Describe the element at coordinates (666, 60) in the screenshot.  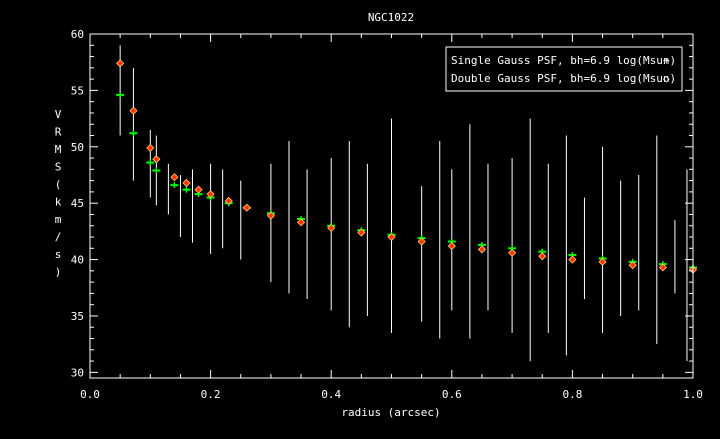
I see `legend-marker-single: +` at that location.